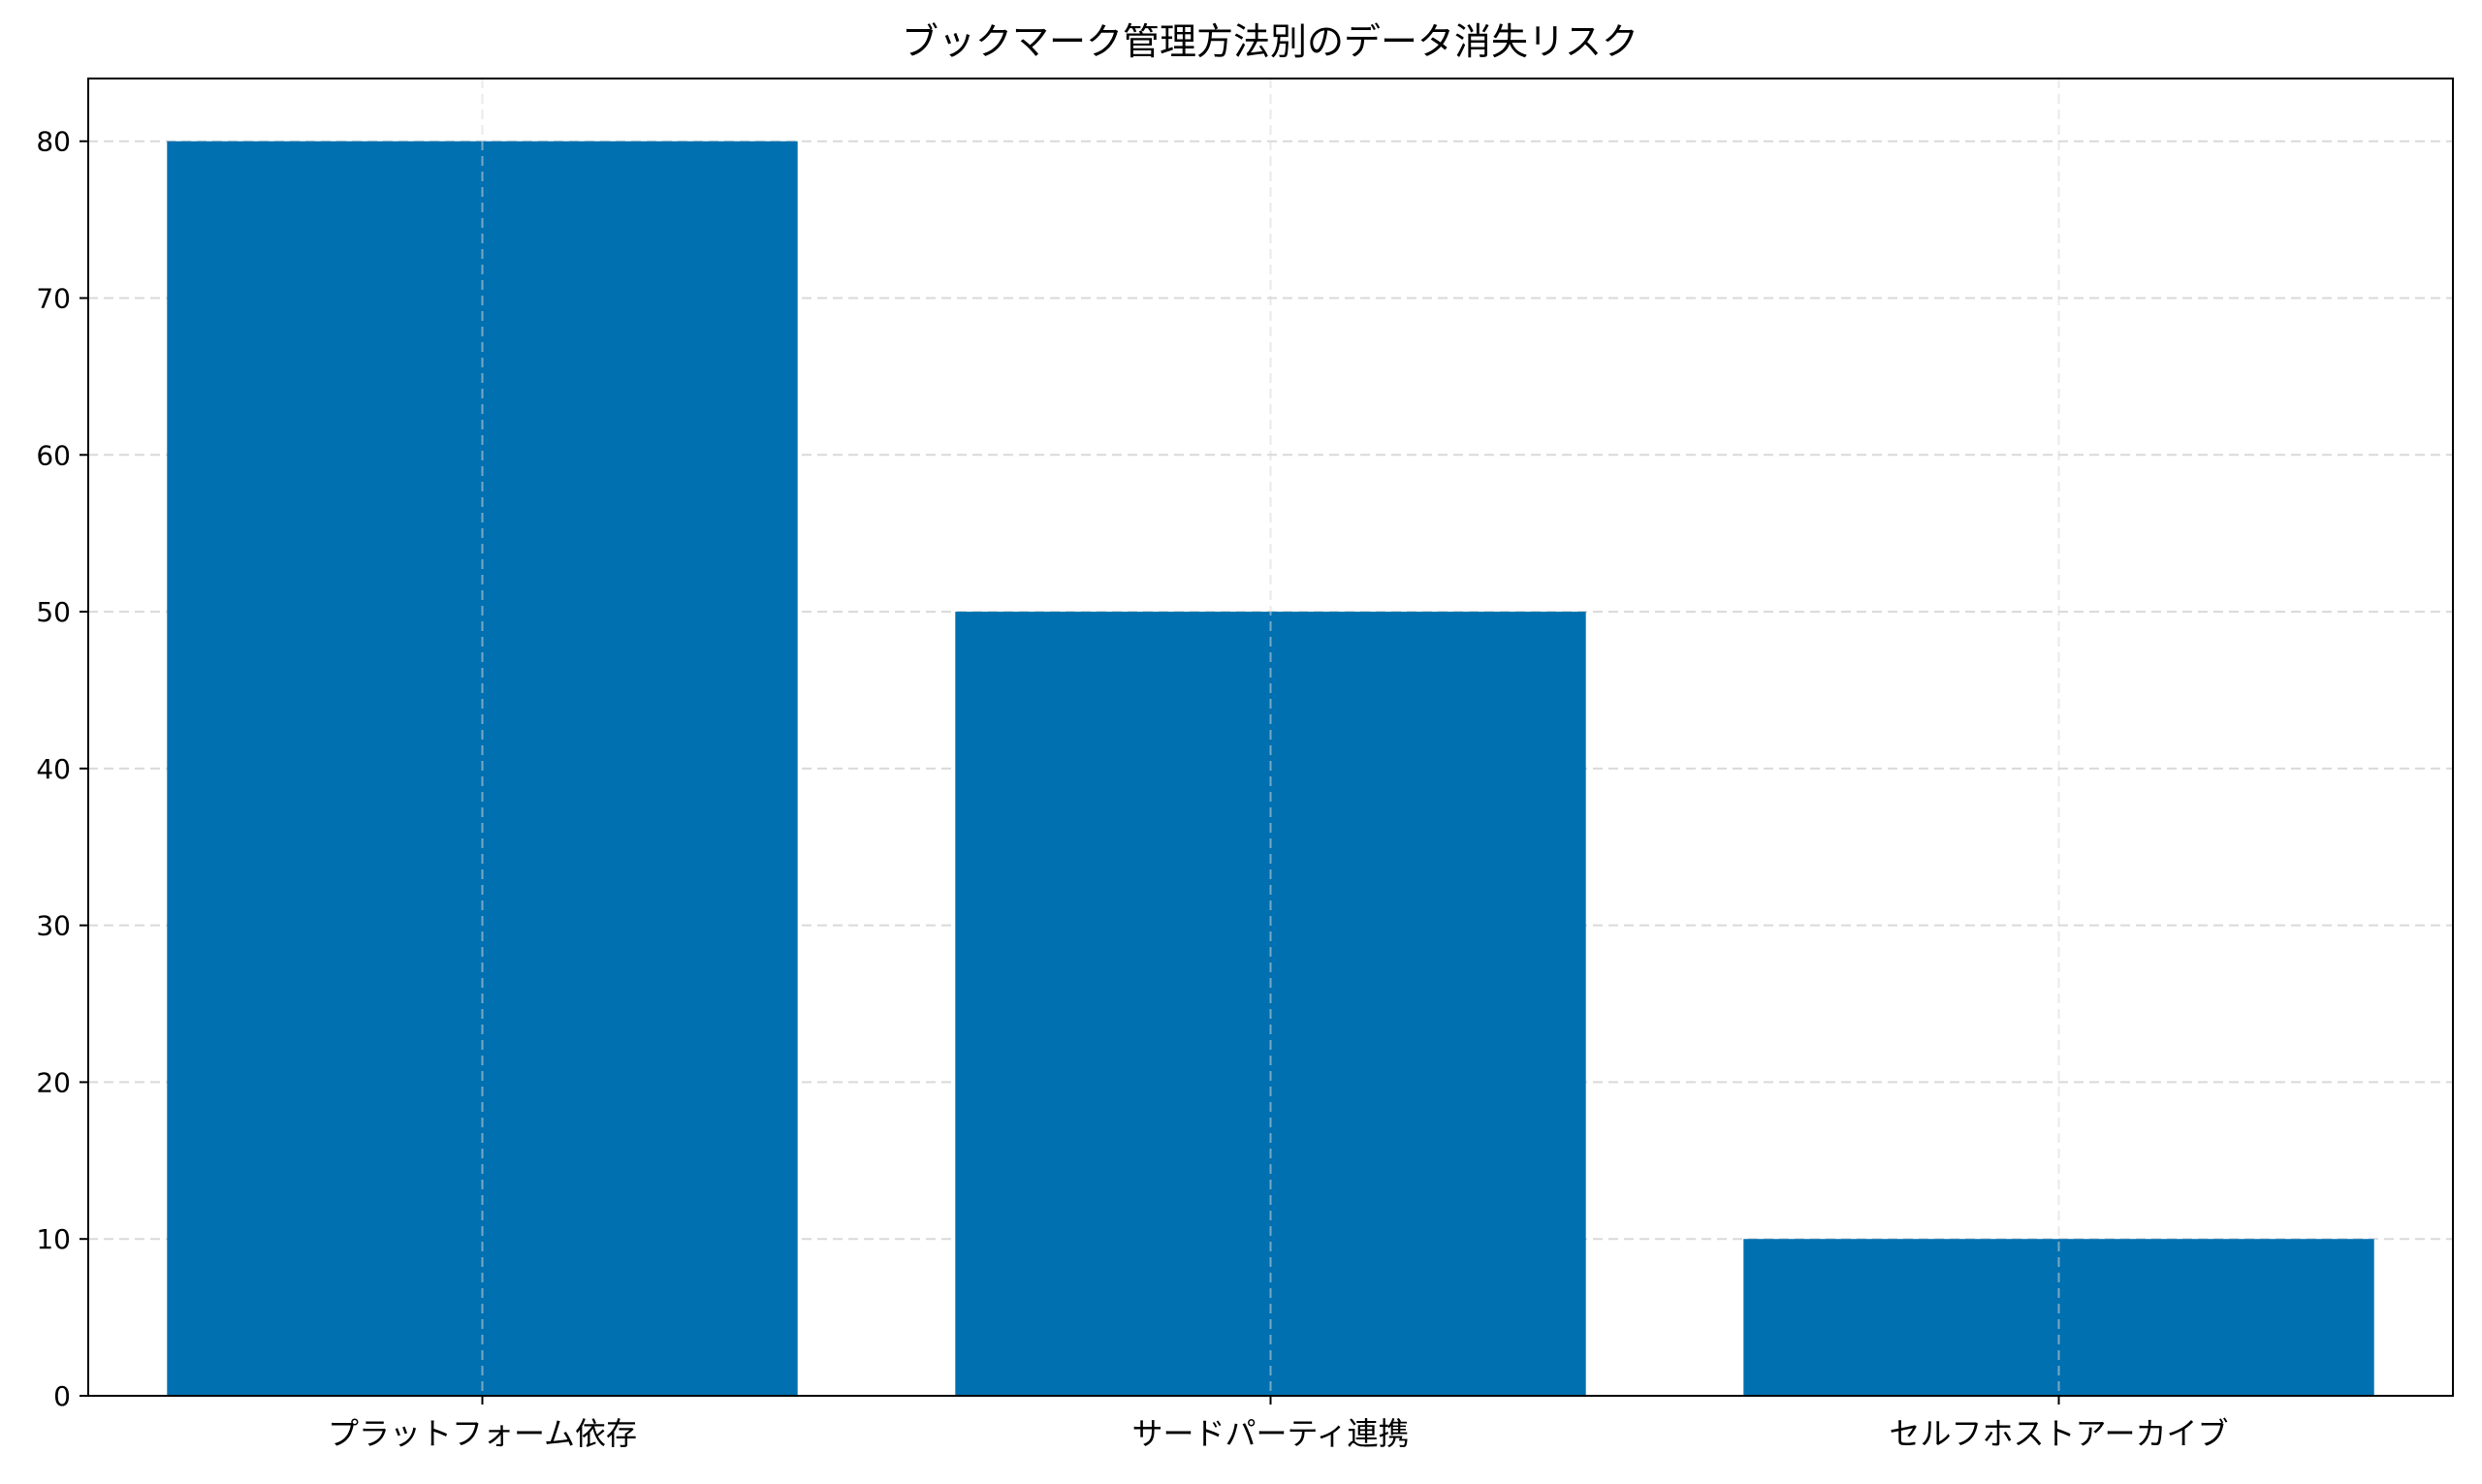 The image size is (2482, 1484). What do you see at coordinates (53, 926) in the screenshot?
I see `y-tick-label-3: 30` at bounding box center [53, 926].